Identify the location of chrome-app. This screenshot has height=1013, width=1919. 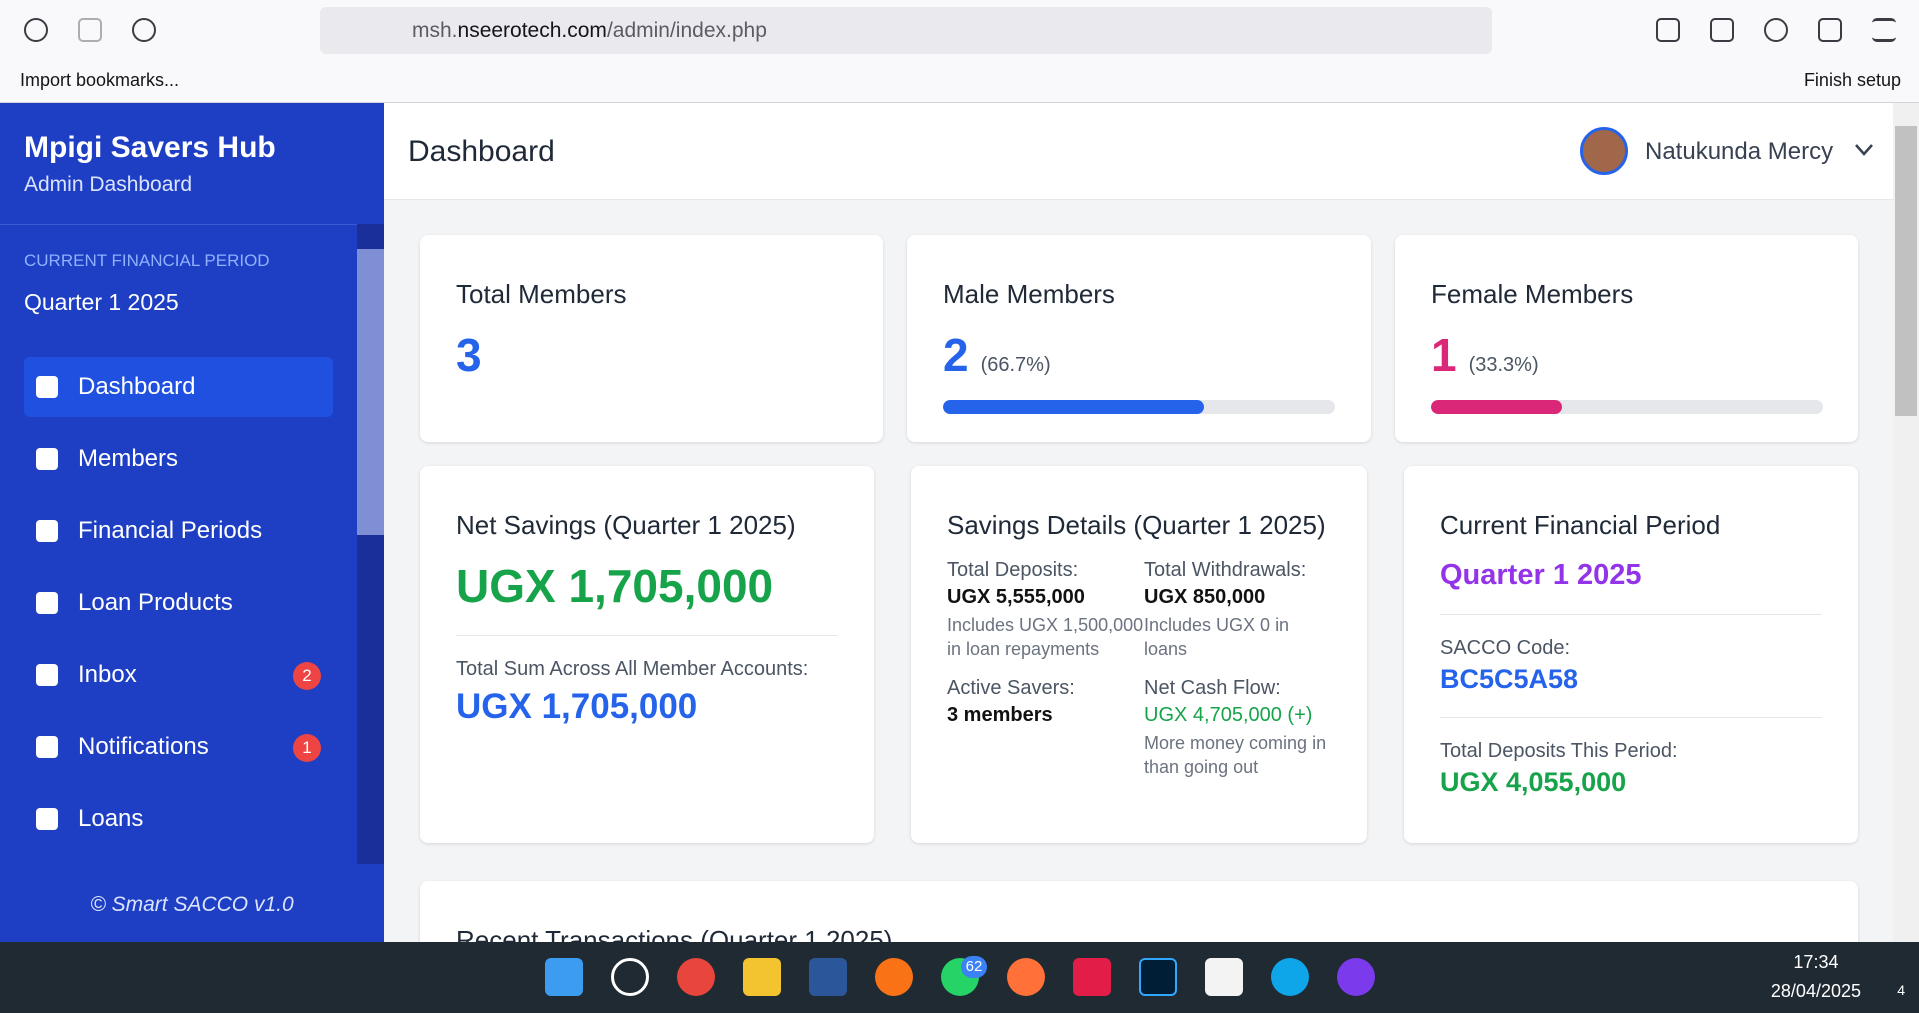
(696, 977).